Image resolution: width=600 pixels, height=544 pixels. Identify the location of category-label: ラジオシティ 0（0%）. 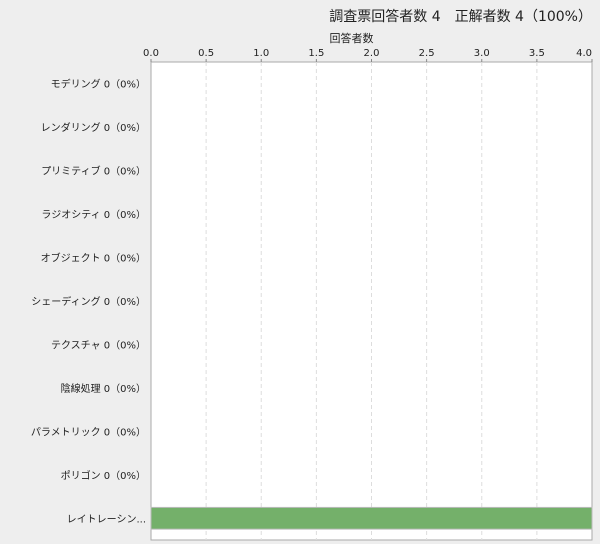
(93, 215).